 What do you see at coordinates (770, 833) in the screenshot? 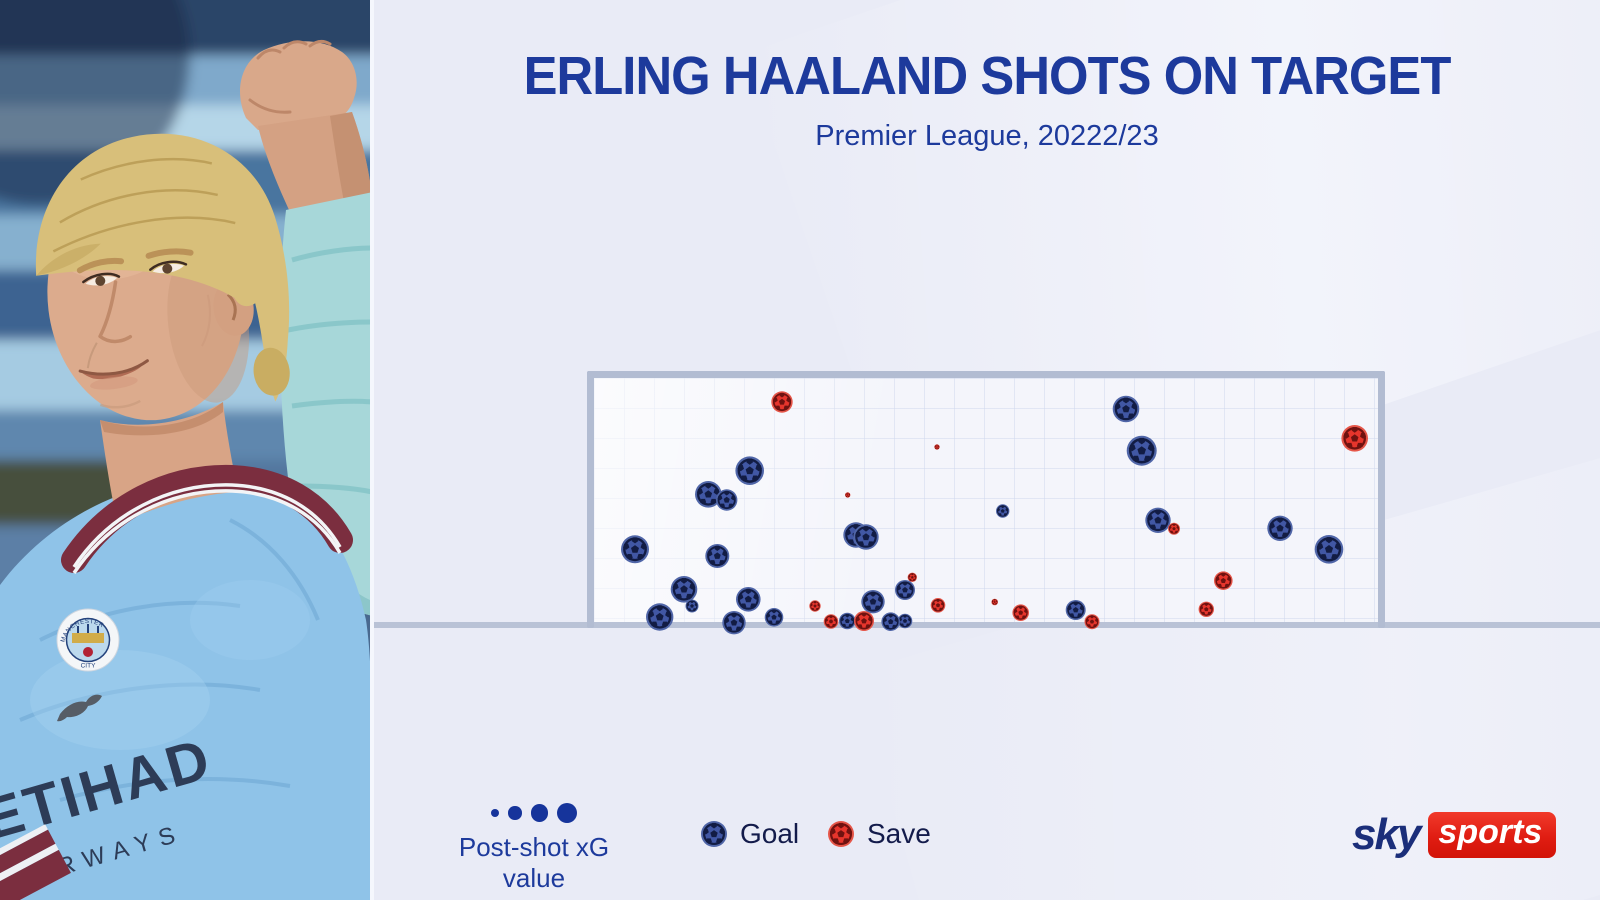
I see `legend-goal-label: Goal` at bounding box center [770, 833].